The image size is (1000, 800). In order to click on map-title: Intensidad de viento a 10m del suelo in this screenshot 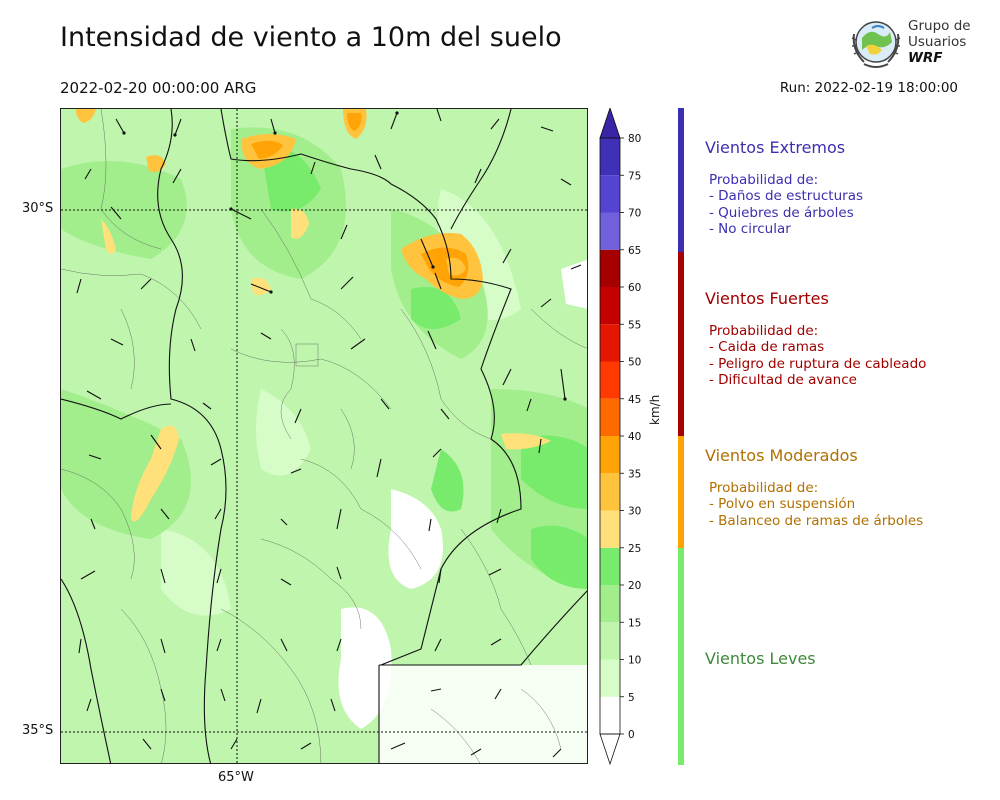, I will do `click(311, 37)`.